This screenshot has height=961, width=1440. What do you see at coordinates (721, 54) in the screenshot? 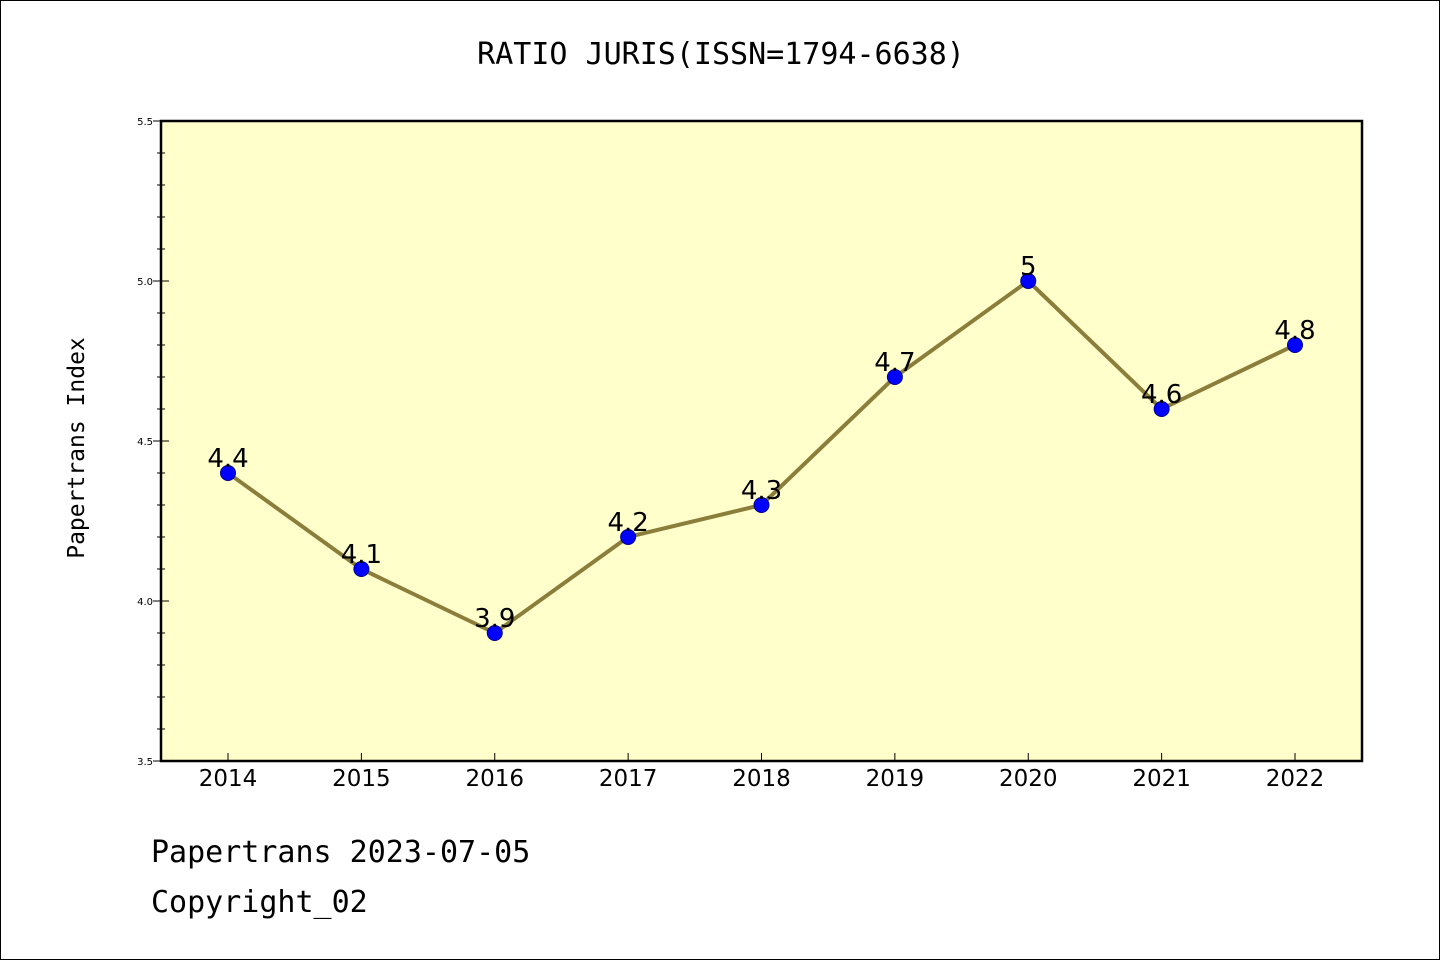
I see `chart-title: RATIO JURIS(ISSN=1794-6638)` at bounding box center [721, 54].